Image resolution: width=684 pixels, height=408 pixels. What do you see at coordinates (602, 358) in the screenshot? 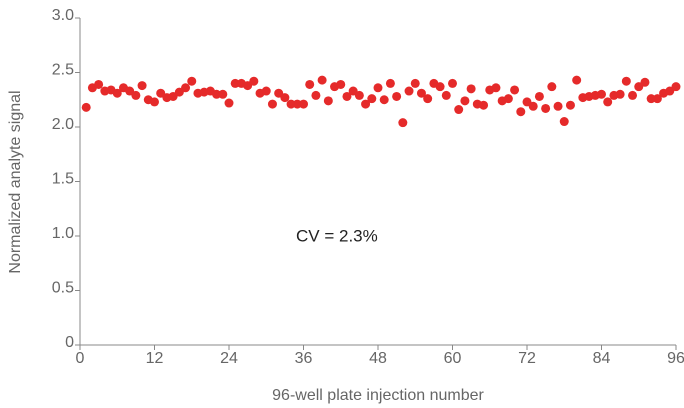
I see `x-tick-label: 84` at bounding box center [602, 358].